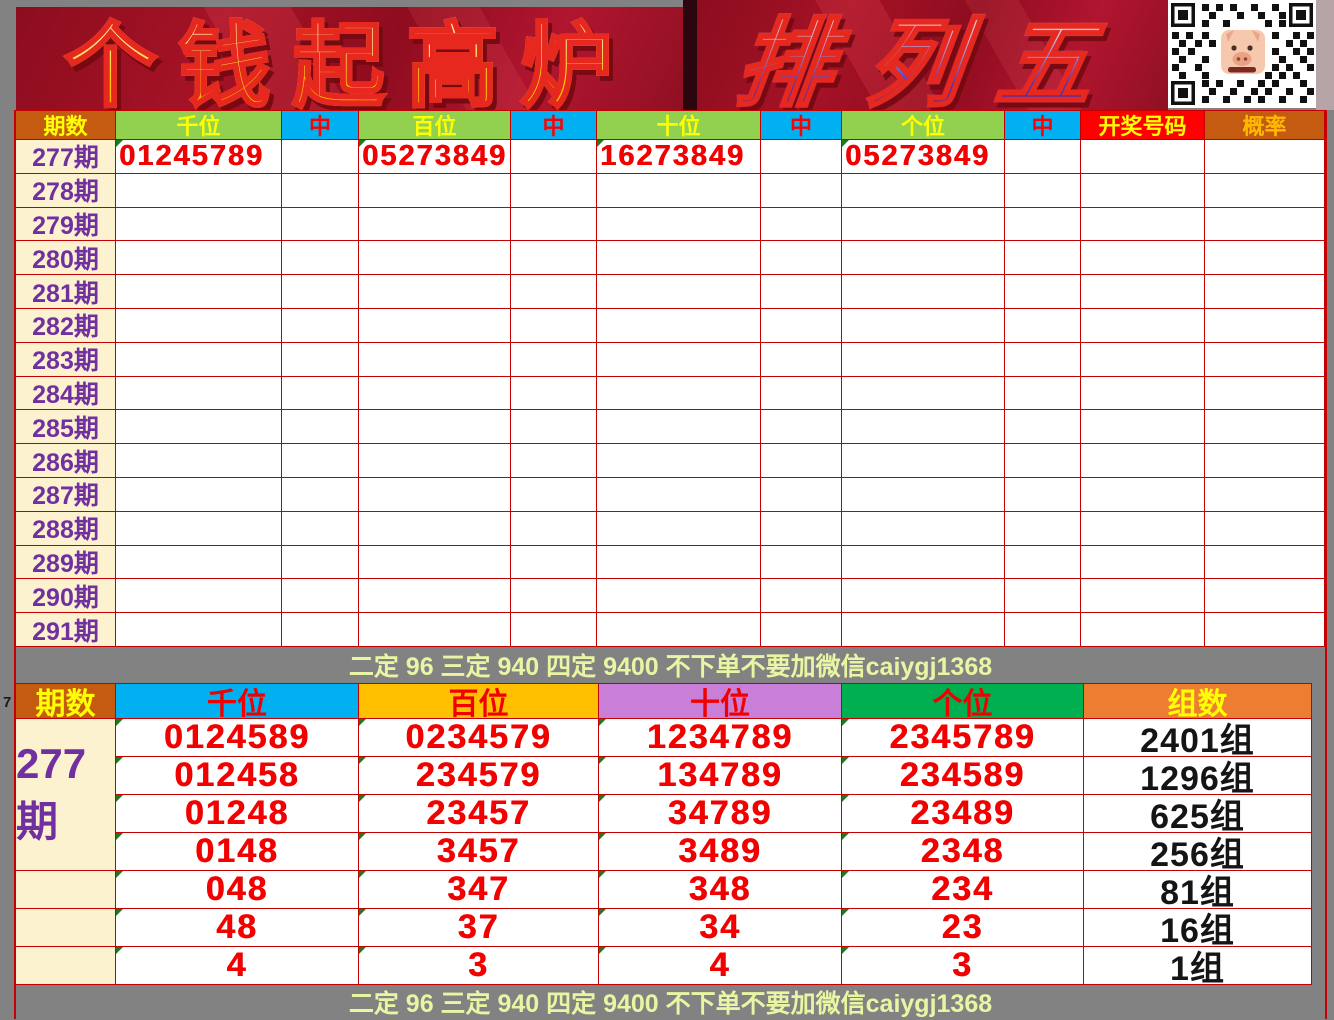 Image resolution: width=1334 pixels, height=1020 pixels. What do you see at coordinates (1265, 125) in the screenshot?
I see `col-header-probability: 概率` at bounding box center [1265, 125].